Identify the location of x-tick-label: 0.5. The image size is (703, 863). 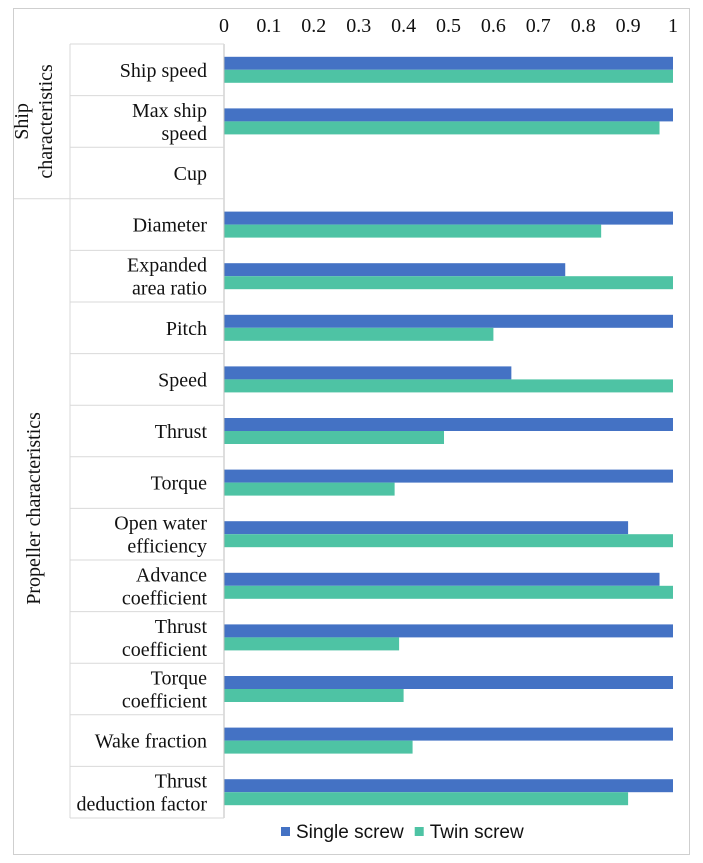
(448, 26).